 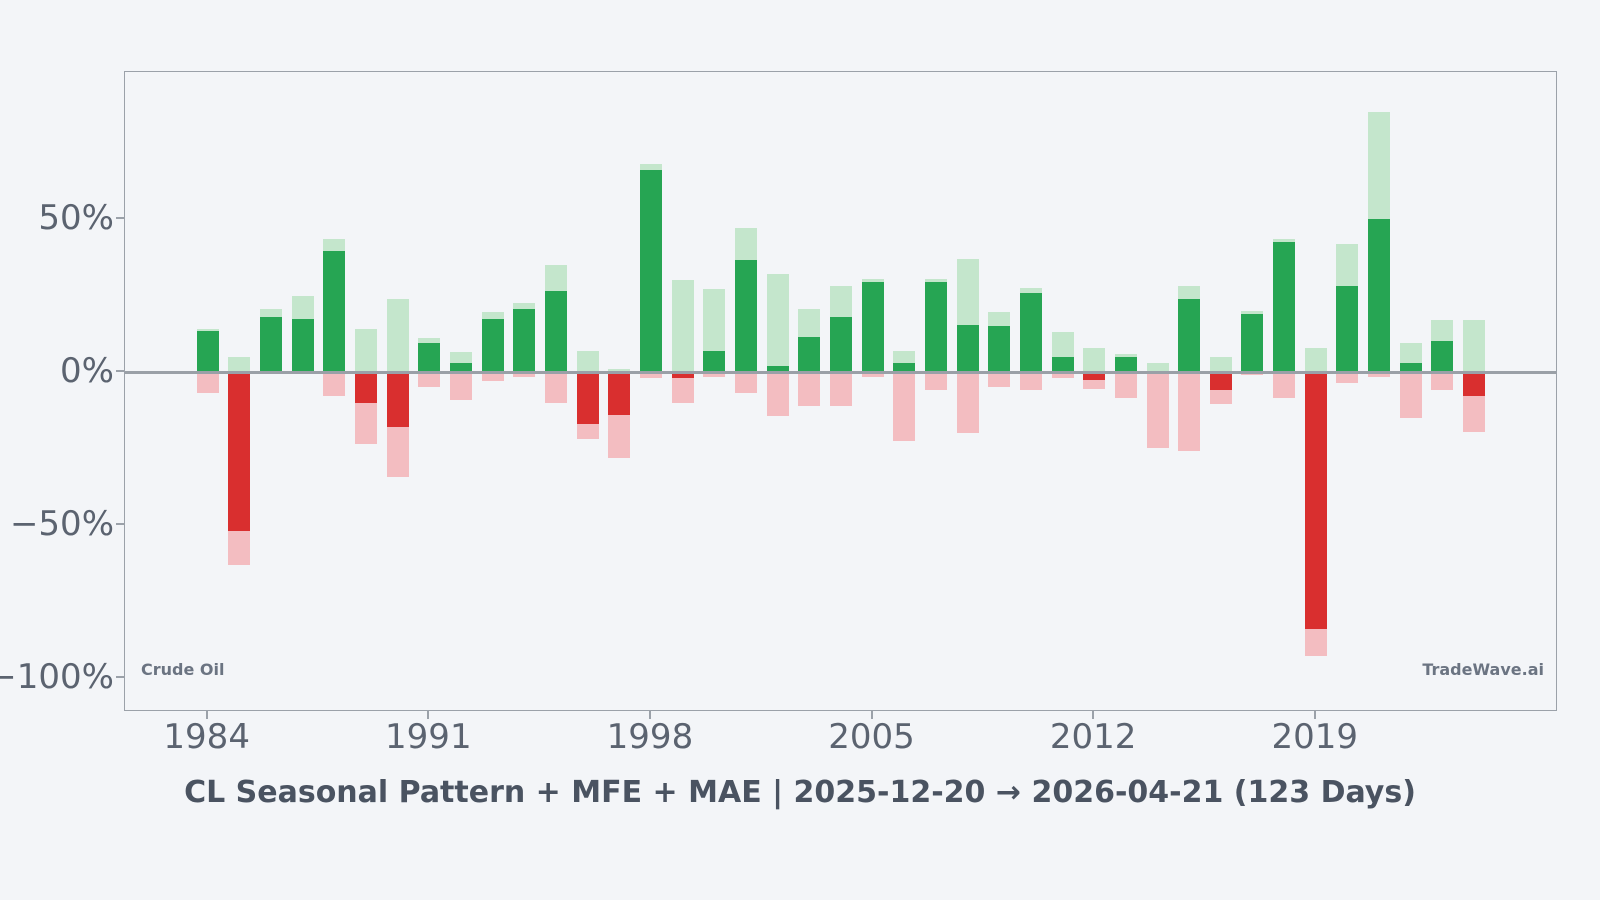 What do you see at coordinates (967, 403) in the screenshot?
I see `bar-mae-2008` at bounding box center [967, 403].